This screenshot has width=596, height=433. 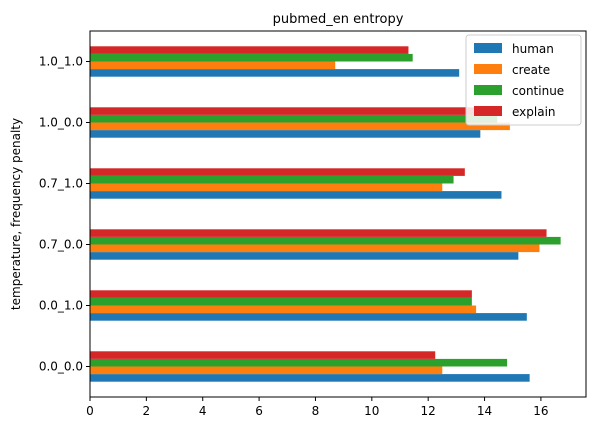 I want to click on legend-label-continue: continue, so click(x=538, y=91).